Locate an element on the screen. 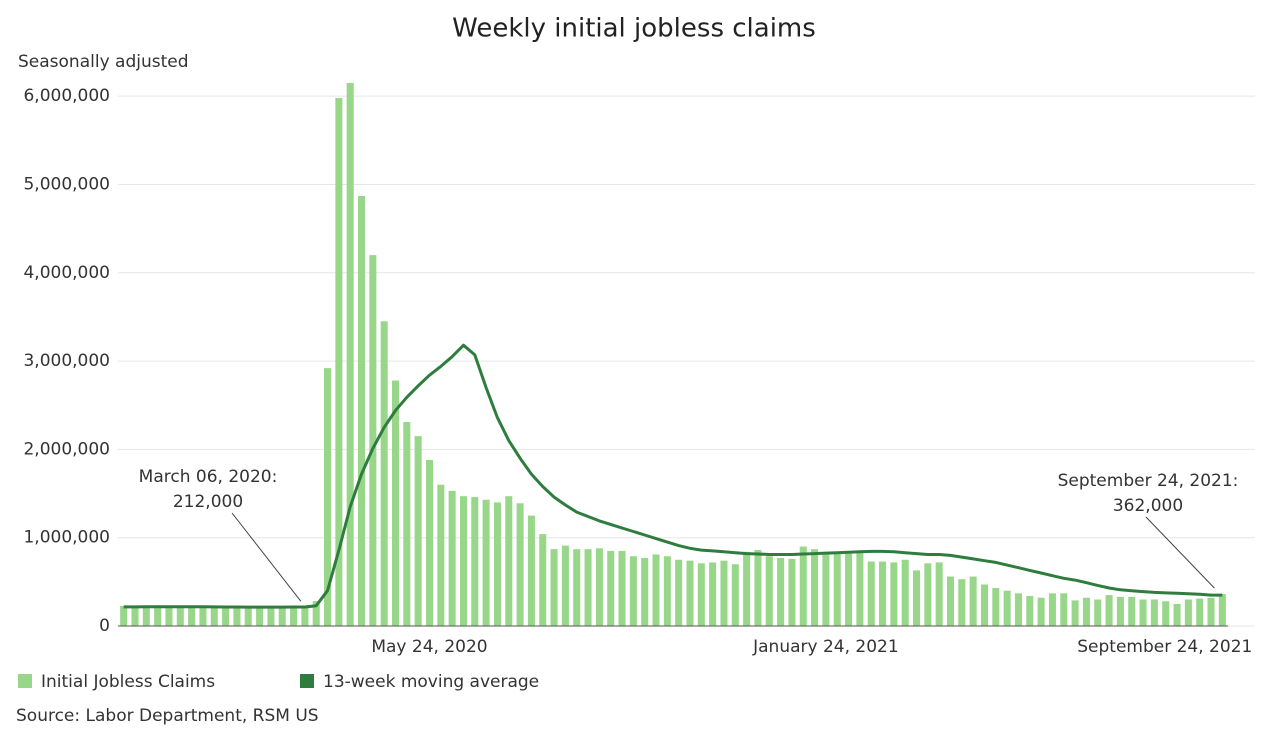  legend-label: 13-week moving average is located at coordinates (431, 682).